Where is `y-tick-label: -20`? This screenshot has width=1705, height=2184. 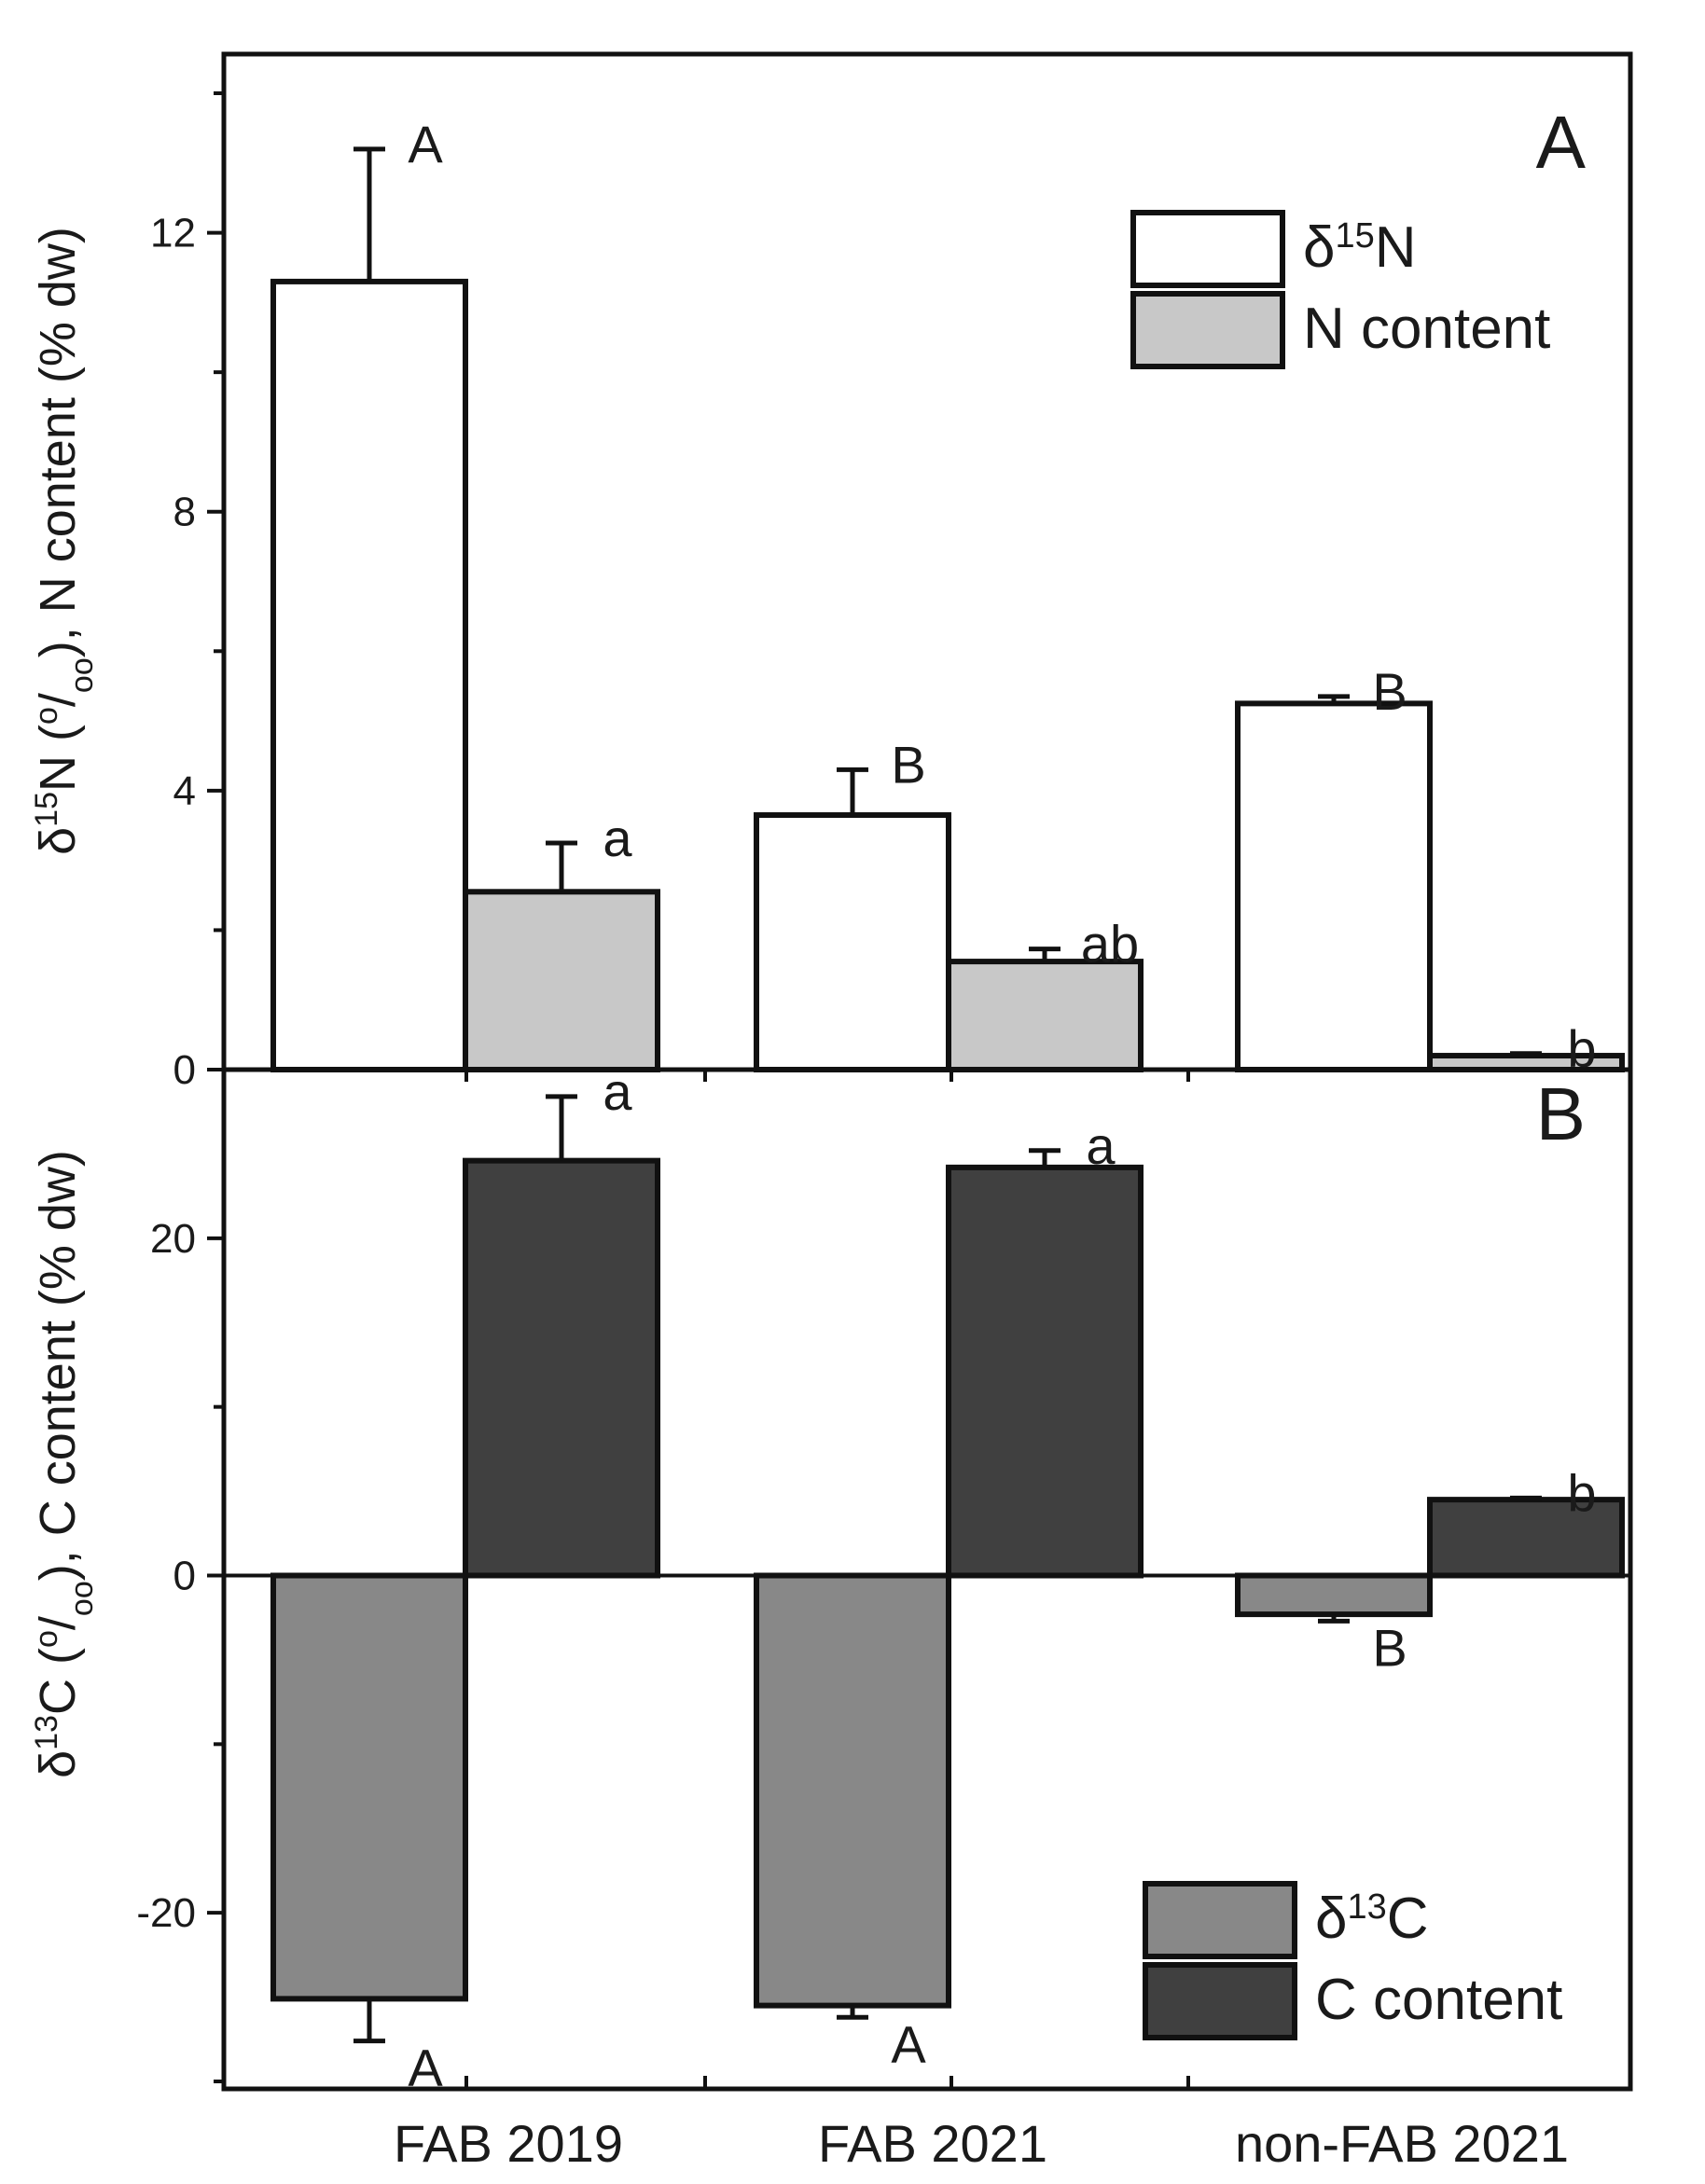 y-tick-label: -20 is located at coordinates (166, 1913).